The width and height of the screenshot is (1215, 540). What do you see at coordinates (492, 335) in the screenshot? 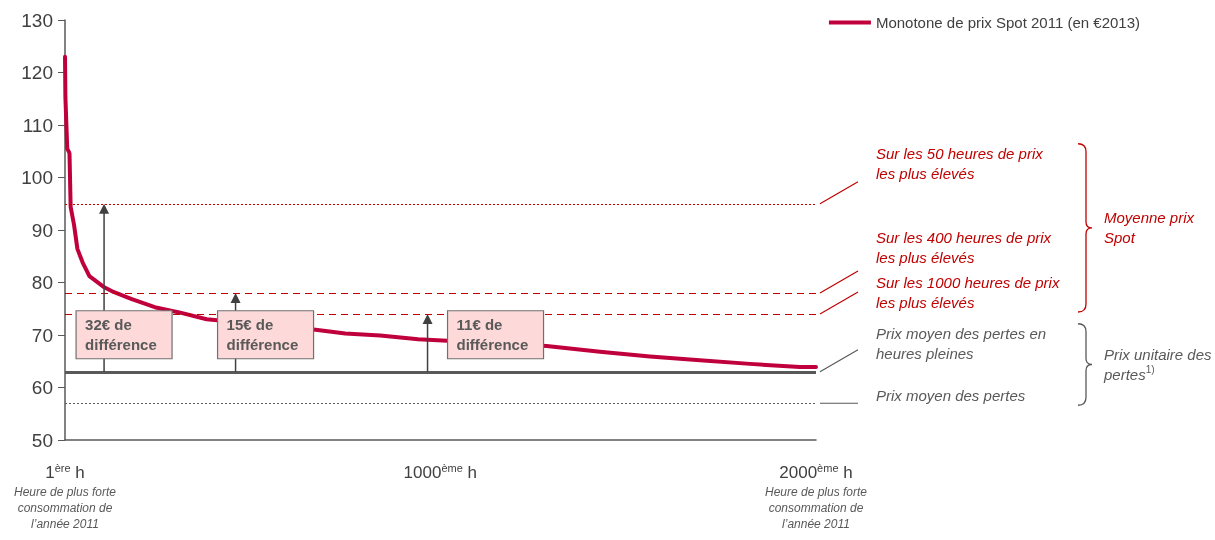
I see `annotation: 11€ de différence` at bounding box center [492, 335].